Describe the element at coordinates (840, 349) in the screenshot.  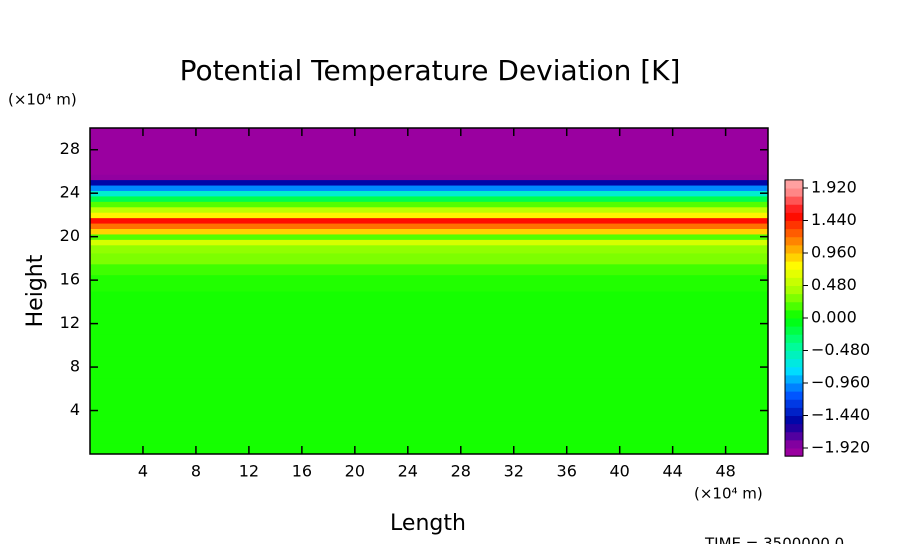
I see `colorbar-tick-label: −0.480` at that location.